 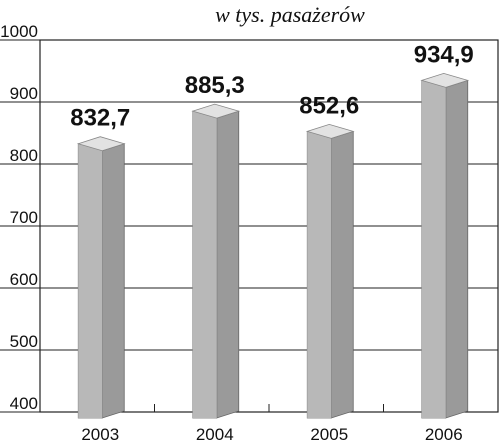 I want to click on y-tick-label: 600, so click(x=24, y=279).